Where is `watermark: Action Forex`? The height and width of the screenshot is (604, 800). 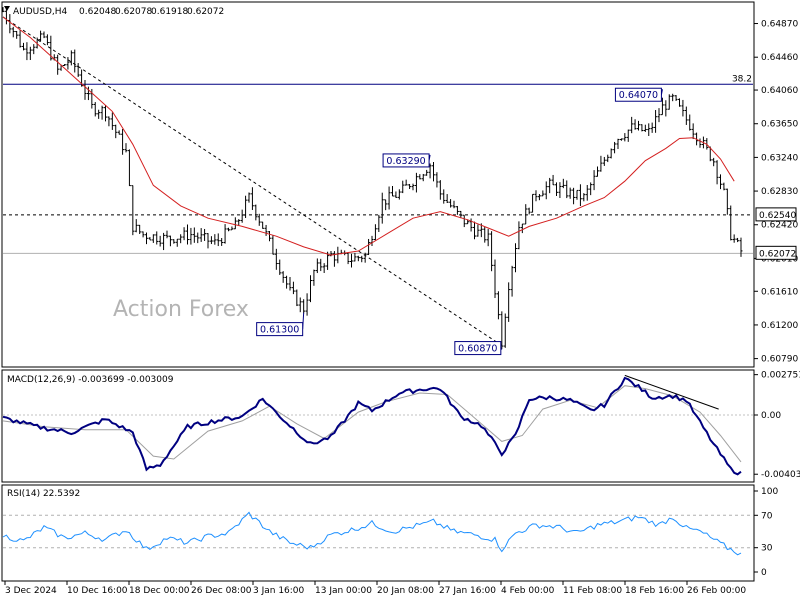
watermark: Action Forex is located at coordinates (181, 309).